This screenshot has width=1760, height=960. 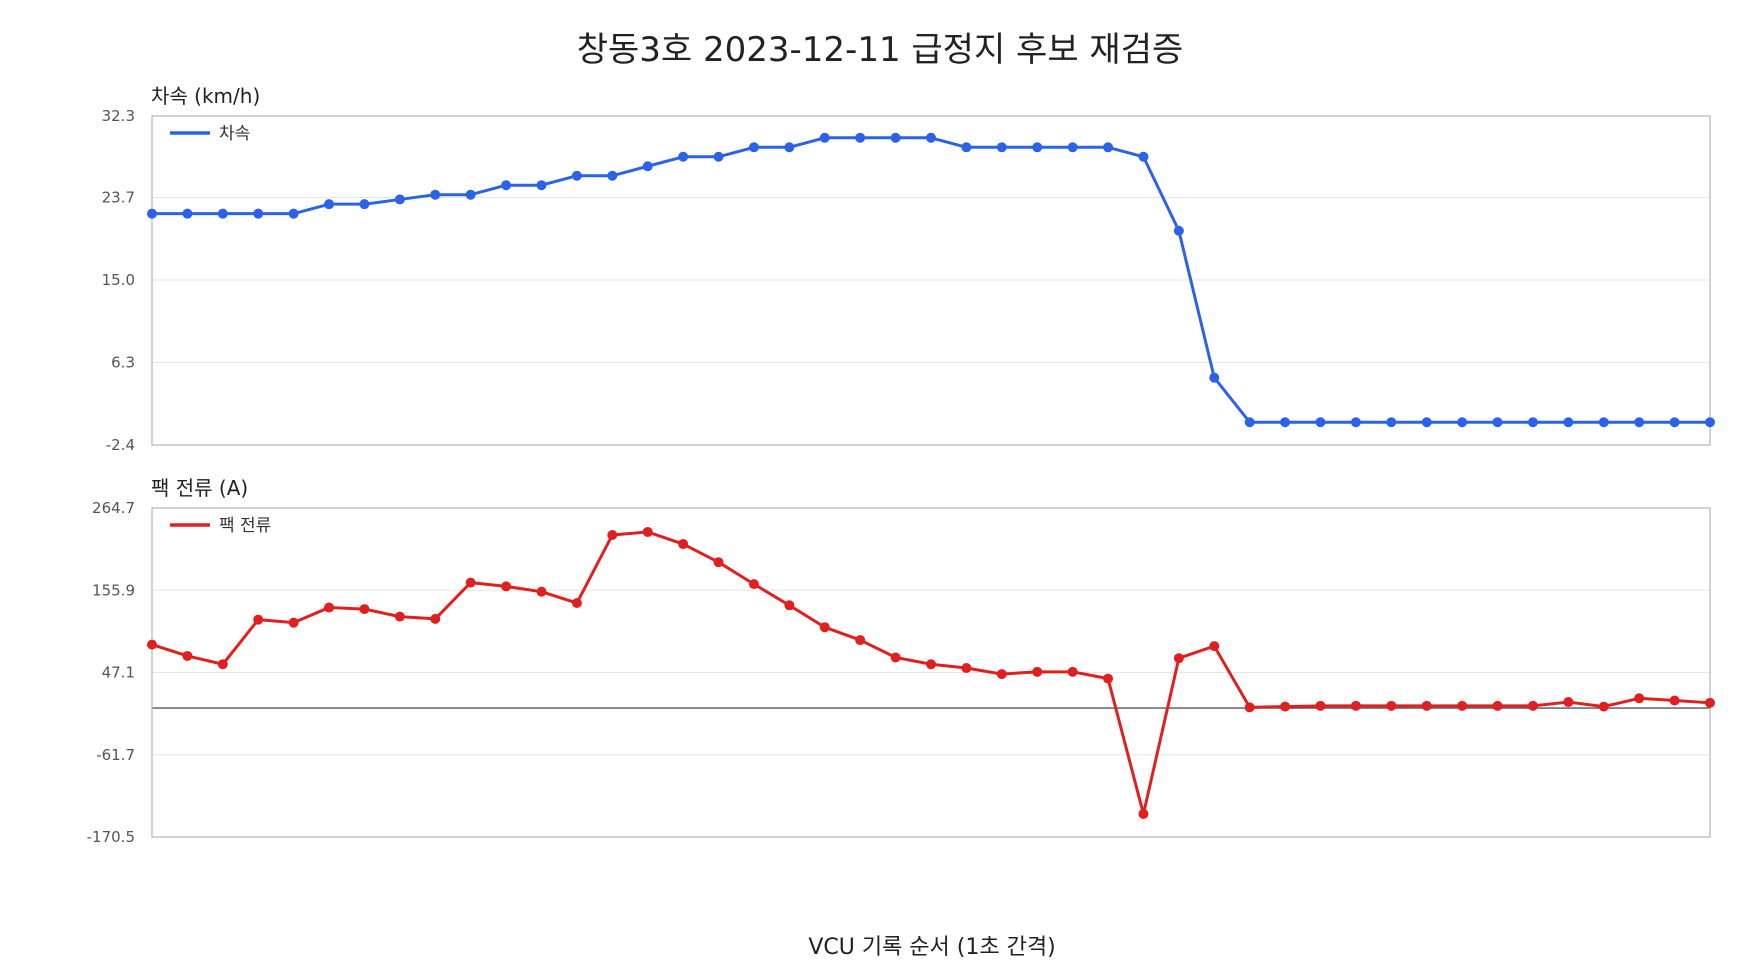 I want to click on current-legend: 팩 전류, so click(x=220, y=526).